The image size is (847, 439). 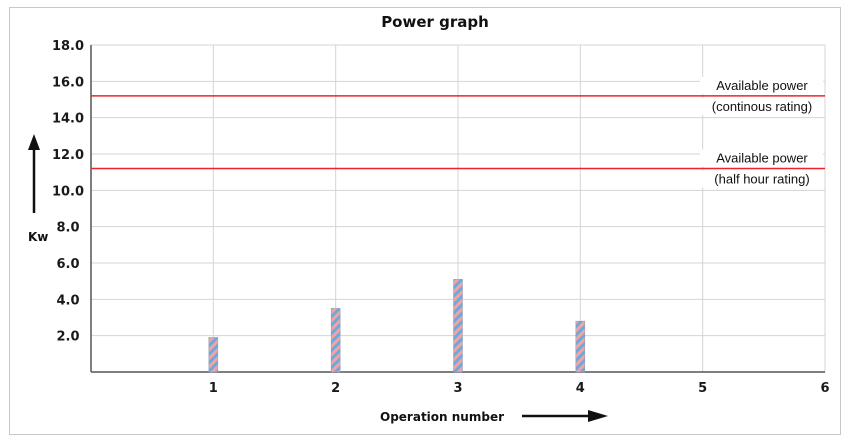 I want to click on bars, so click(x=397, y=326).